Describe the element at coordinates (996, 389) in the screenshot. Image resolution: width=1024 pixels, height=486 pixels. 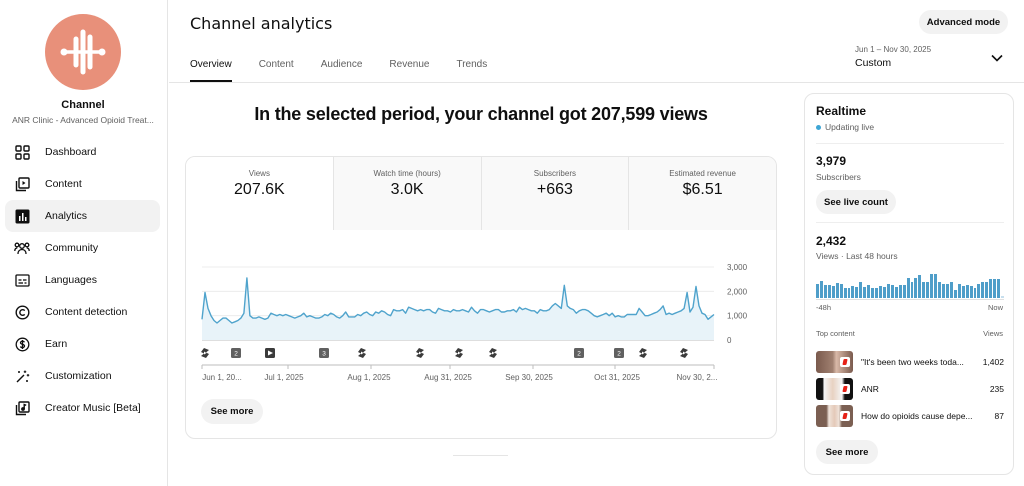
I see `content-views: 235` at that location.